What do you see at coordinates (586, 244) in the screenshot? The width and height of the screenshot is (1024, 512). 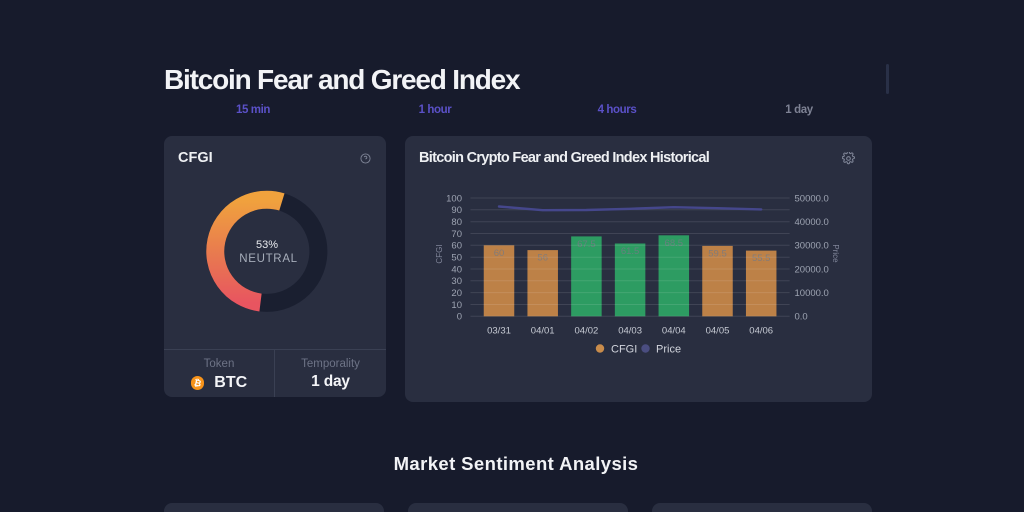 I see `svg-text: 67.5` at bounding box center [586, 244].